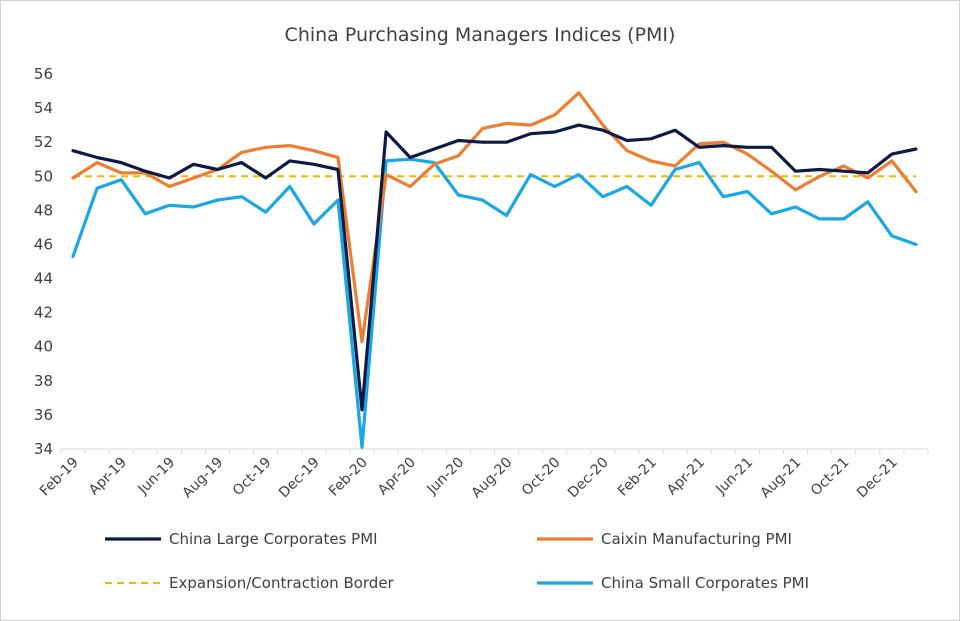 The width and height of the screenshot is (960, 621). Describe the element at coordinates (830, 477) in the screenshot. I see `x-tick-label: Oct-21` at that location.